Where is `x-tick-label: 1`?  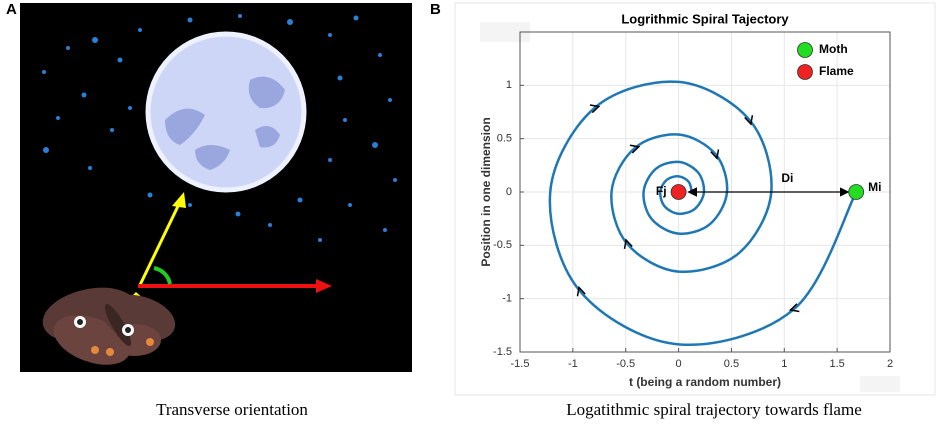 x-tick-label: 1 is located at coordinates (784, 364).